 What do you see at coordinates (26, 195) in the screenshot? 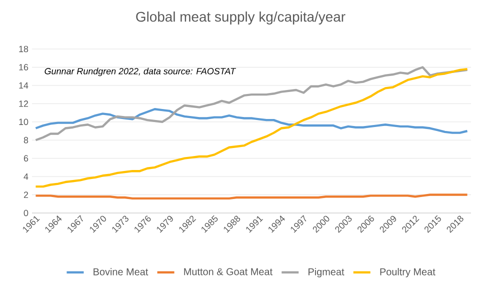
I see `y-tick-label: 2` at bounding box center [26, 195].